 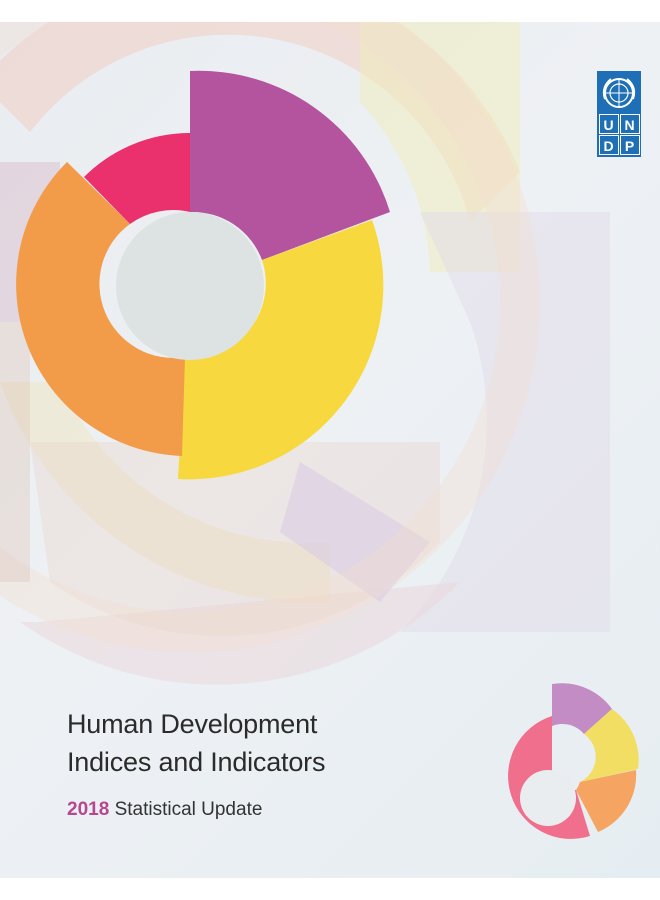 What do you see at coordinates (573, 761) in the screenshot?
I see `small-donut-graphic` at bounding box center [573, 761].